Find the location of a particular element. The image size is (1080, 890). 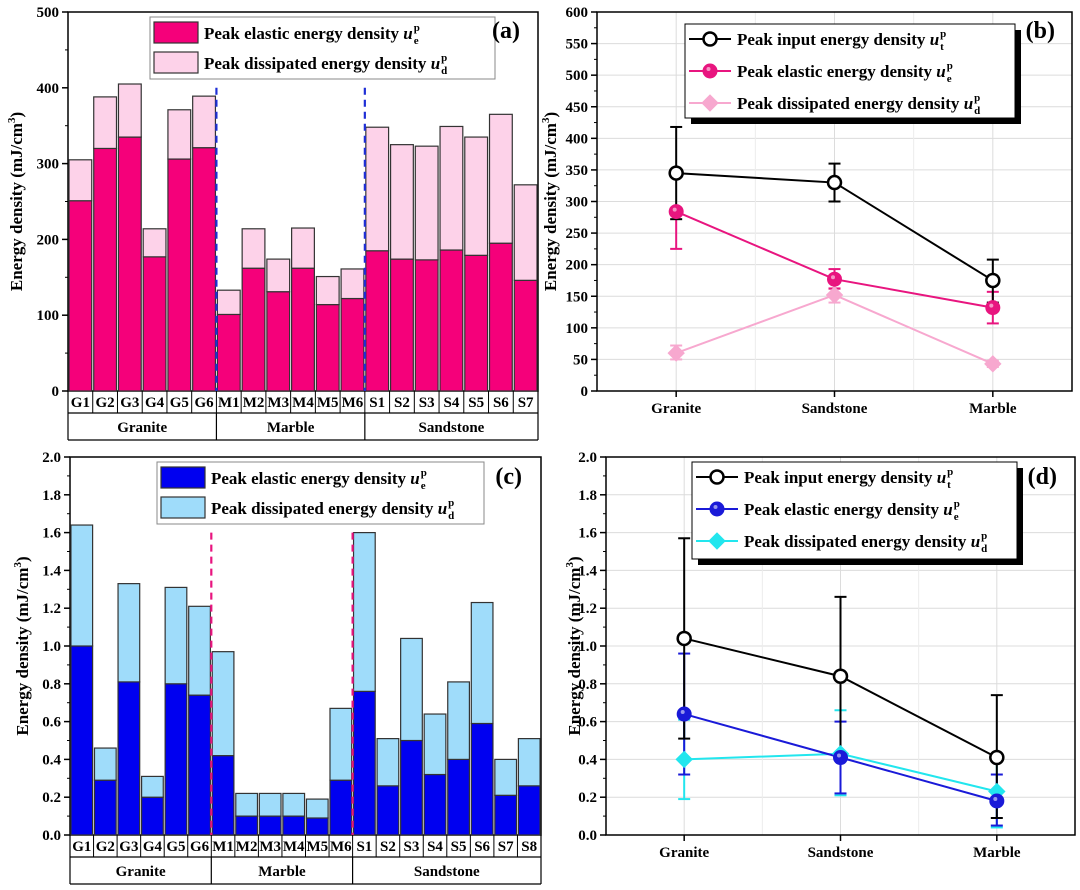

legend-subscript: e is located at coordinates (956, 517).